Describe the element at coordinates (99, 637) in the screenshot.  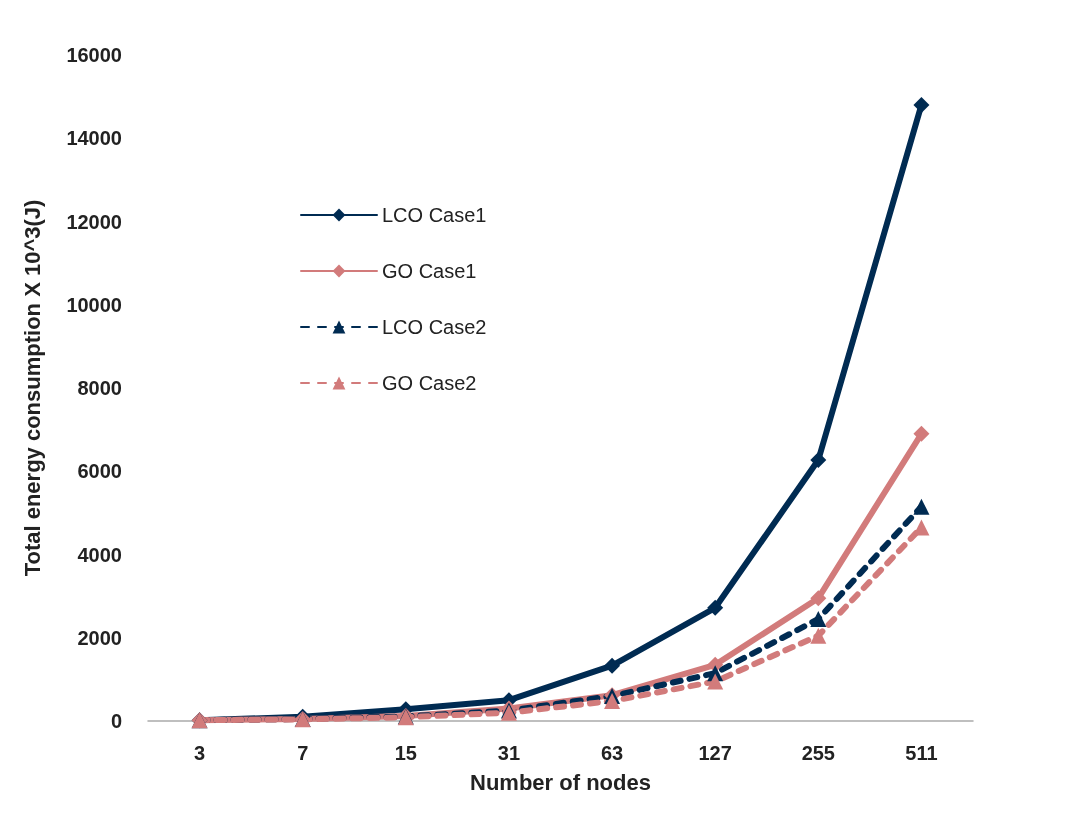
I see `y-tick-label: 2000` at that location.